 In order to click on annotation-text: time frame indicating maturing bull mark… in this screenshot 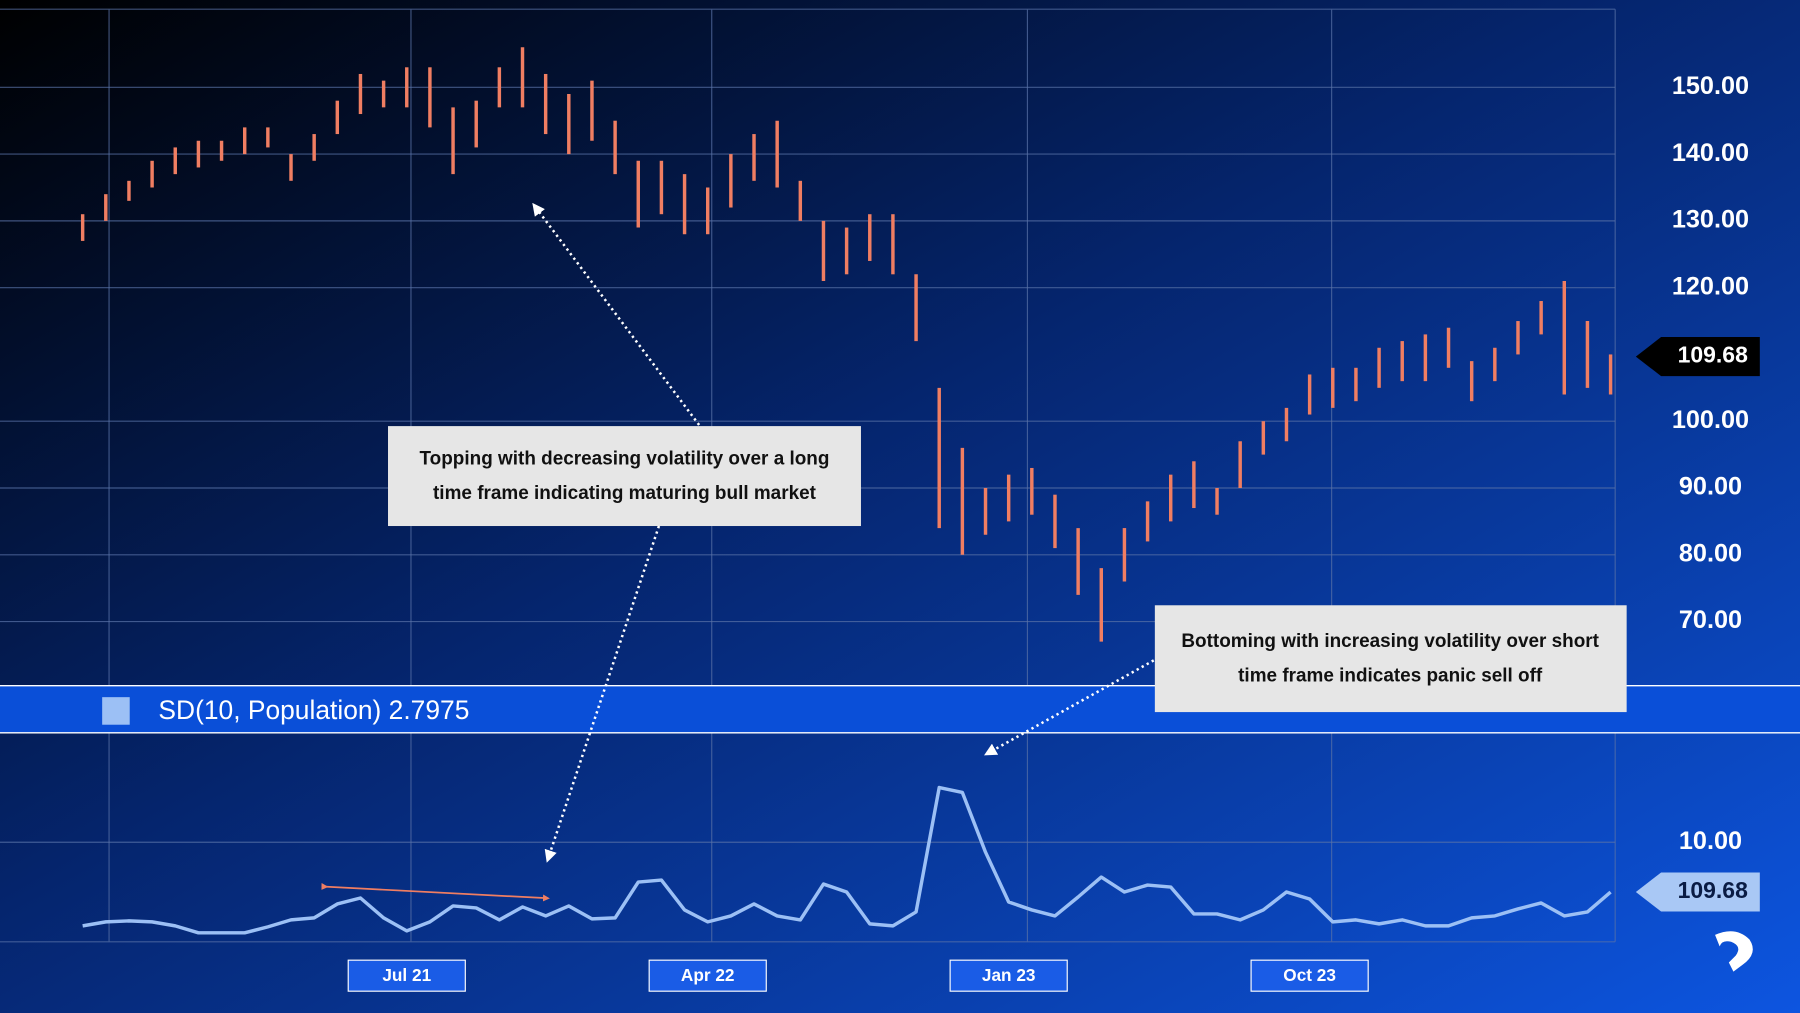, I will do `click(625, 493)`.